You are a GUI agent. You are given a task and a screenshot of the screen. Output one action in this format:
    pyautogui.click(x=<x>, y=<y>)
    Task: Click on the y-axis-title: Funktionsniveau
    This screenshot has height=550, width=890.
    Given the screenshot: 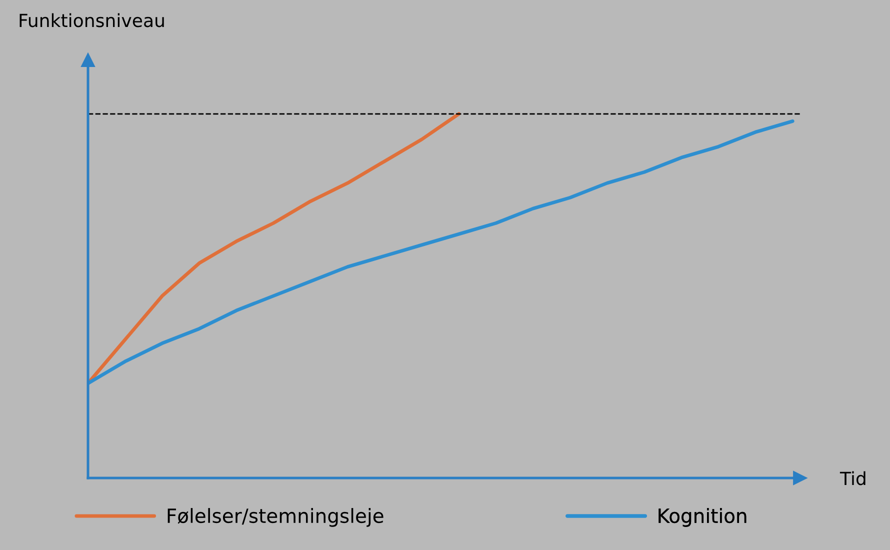 What is the action you would take?
    pyautogui.click(x=92, y=20)
    